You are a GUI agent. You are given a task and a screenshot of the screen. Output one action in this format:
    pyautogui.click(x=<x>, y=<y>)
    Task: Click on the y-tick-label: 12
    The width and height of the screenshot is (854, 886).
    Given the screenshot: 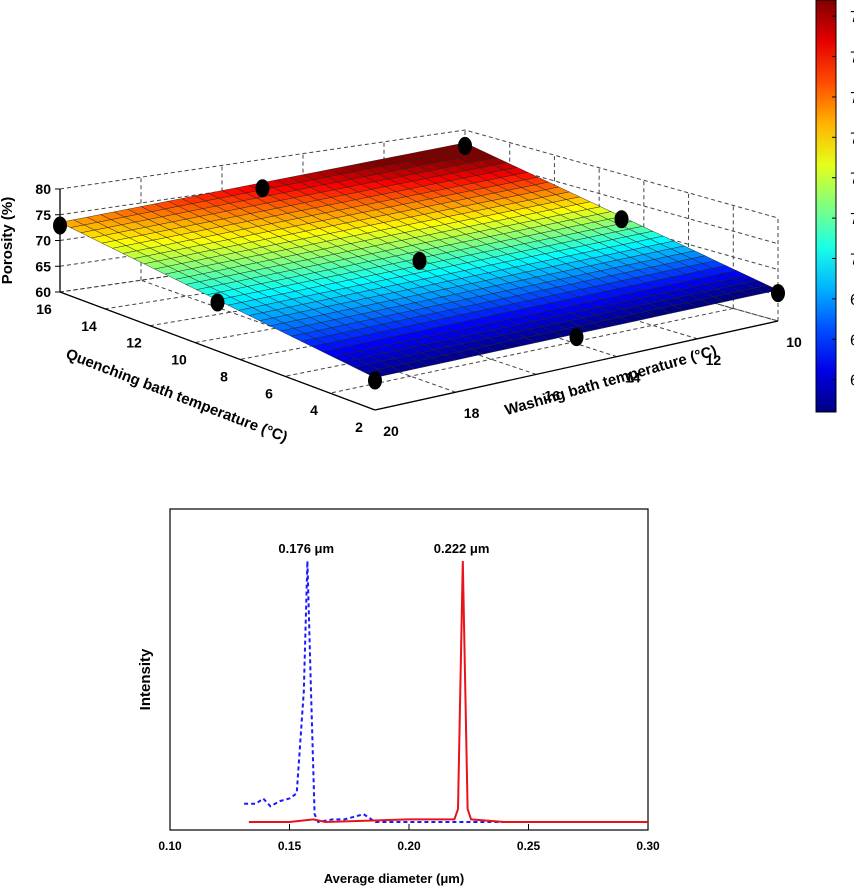 What is the action you would take?
    pyautogui.click(x=714, y=360)
    